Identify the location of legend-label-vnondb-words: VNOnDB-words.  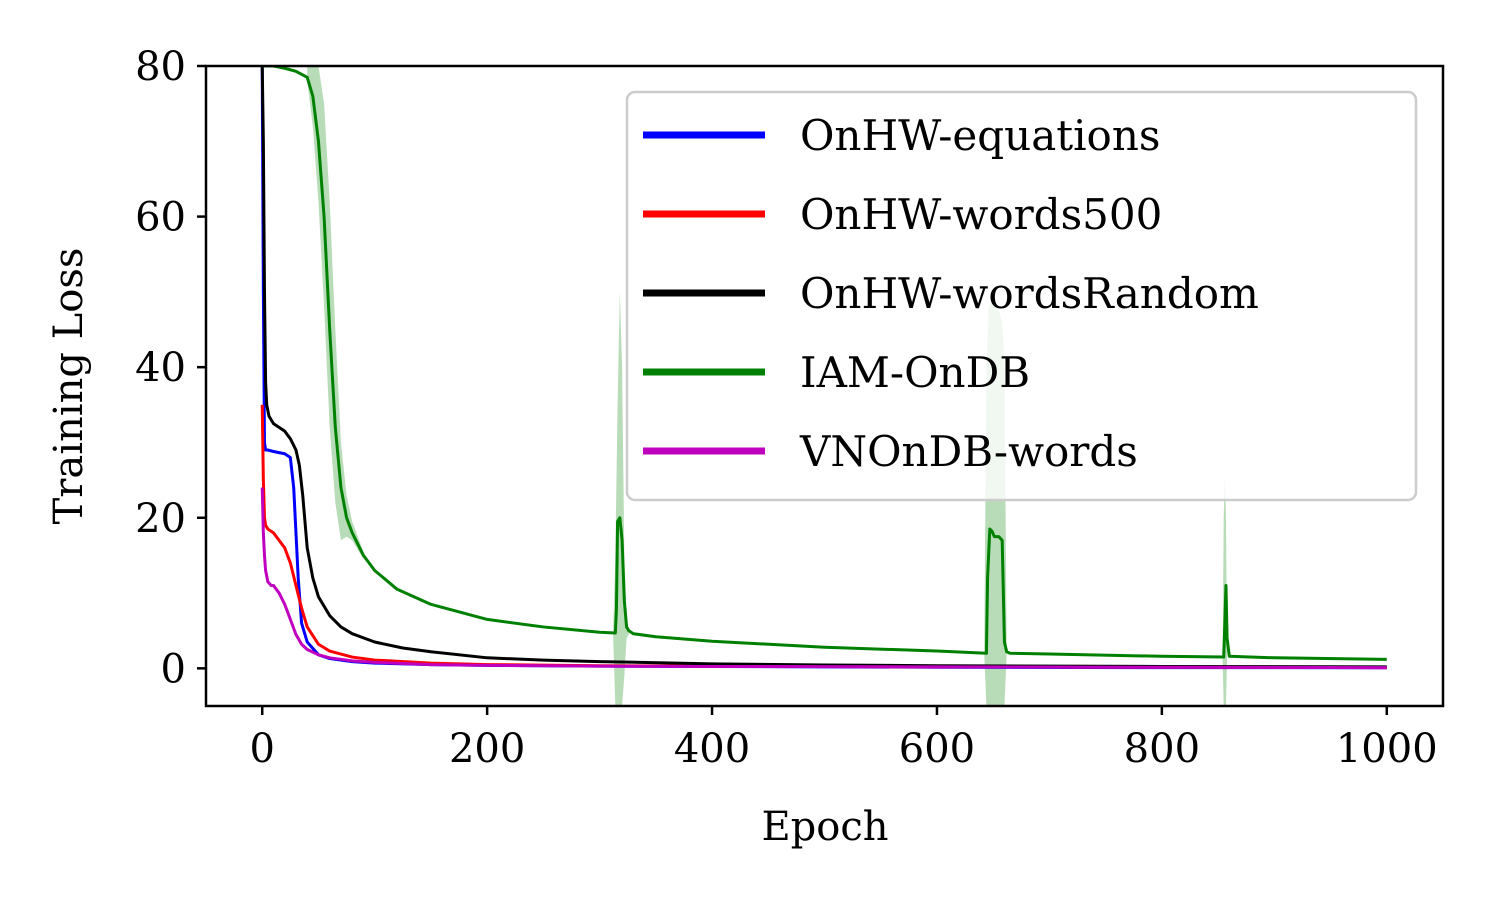
(968, 451).